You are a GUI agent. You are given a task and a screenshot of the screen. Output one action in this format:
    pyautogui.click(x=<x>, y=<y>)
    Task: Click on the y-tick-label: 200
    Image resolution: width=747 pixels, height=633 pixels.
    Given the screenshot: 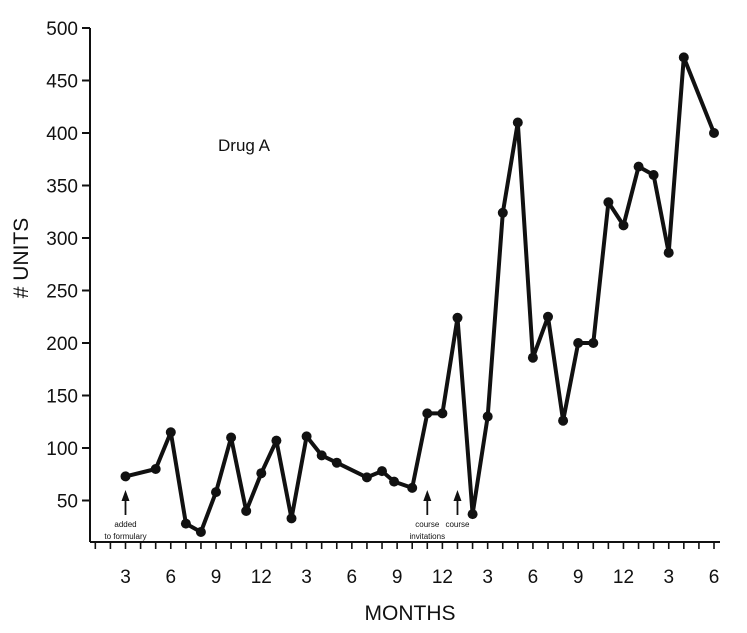 What is the action you would take?
    pyautogui.click(x=62, y=344)
    